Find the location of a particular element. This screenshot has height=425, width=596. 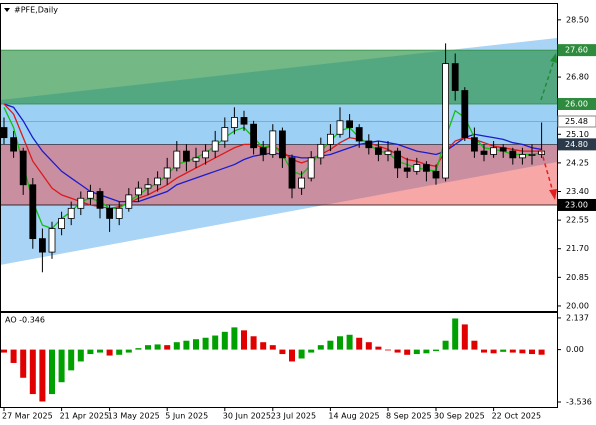

level-label: 25.48 is located at coordinates (576, 121).